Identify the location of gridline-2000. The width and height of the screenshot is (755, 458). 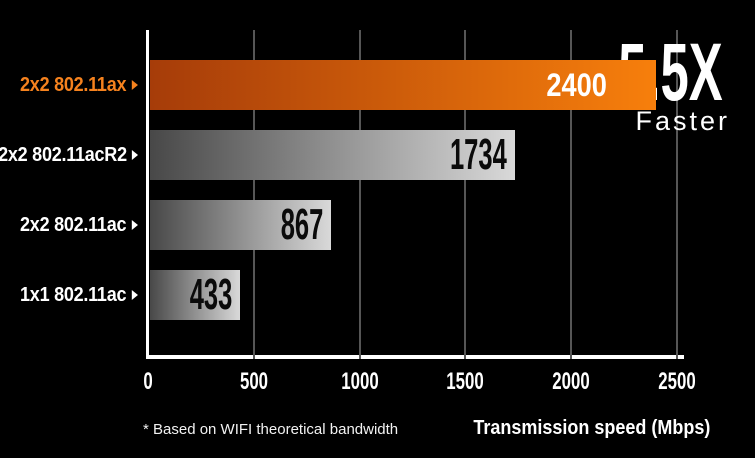
(571, 194).